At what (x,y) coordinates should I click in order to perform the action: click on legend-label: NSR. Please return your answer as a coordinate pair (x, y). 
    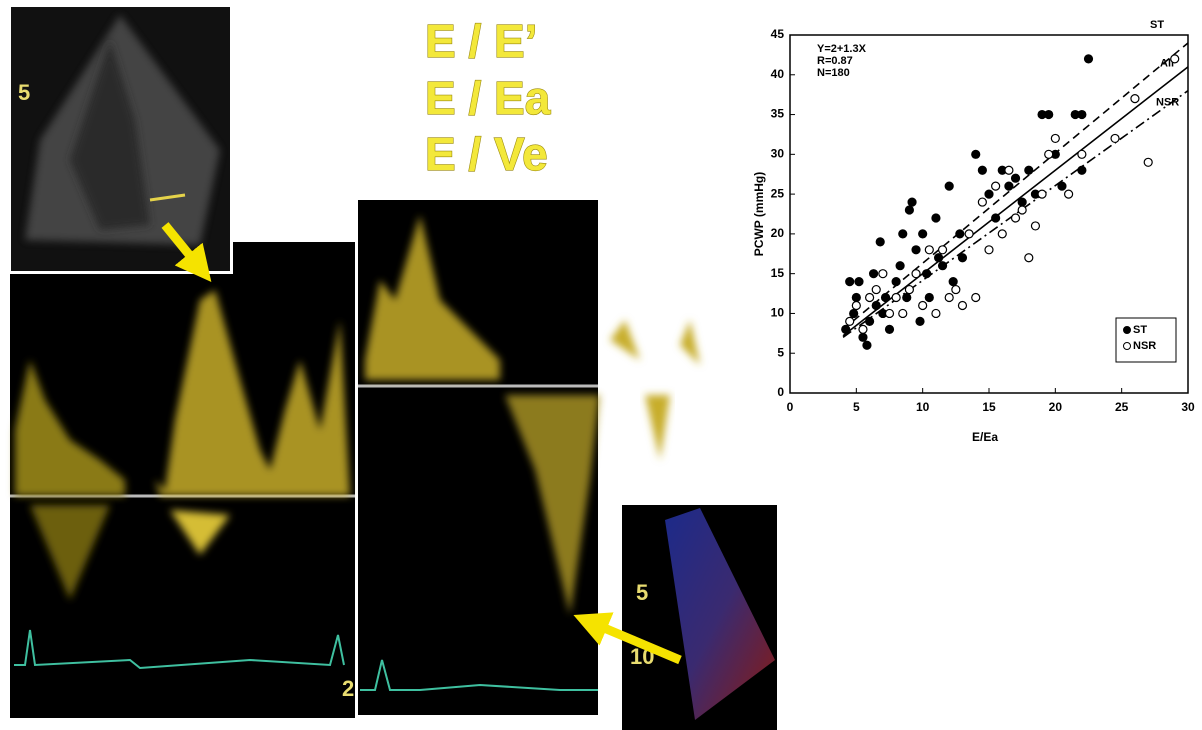
    Looking at the image, I should click on (1144, 346).